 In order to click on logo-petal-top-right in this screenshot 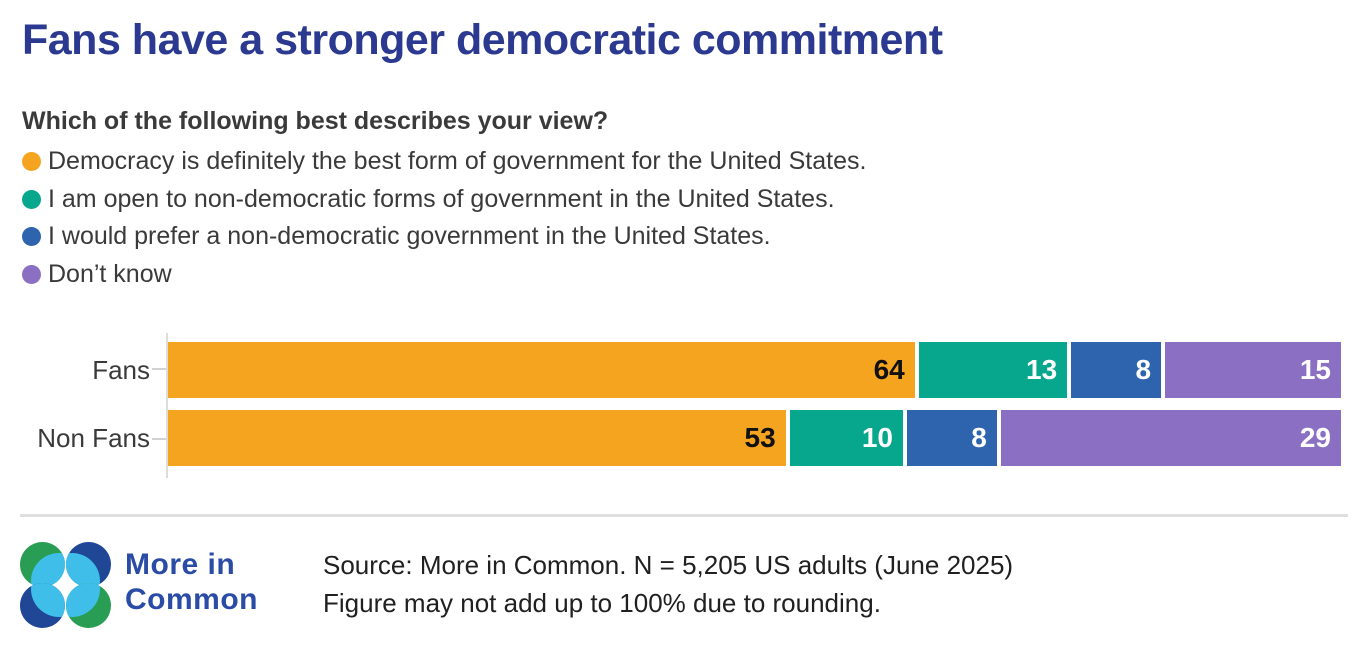, I will do `click(88, 564)`.